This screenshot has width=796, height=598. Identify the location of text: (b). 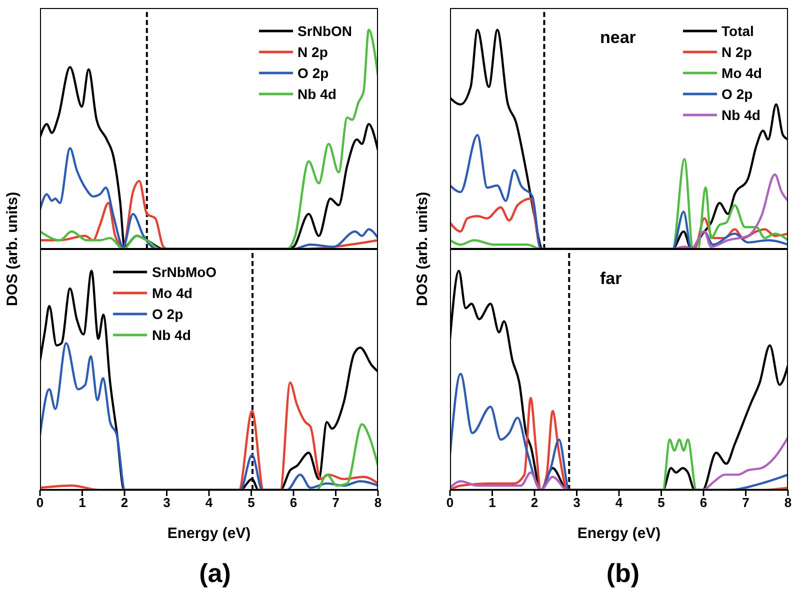
(623, 573).